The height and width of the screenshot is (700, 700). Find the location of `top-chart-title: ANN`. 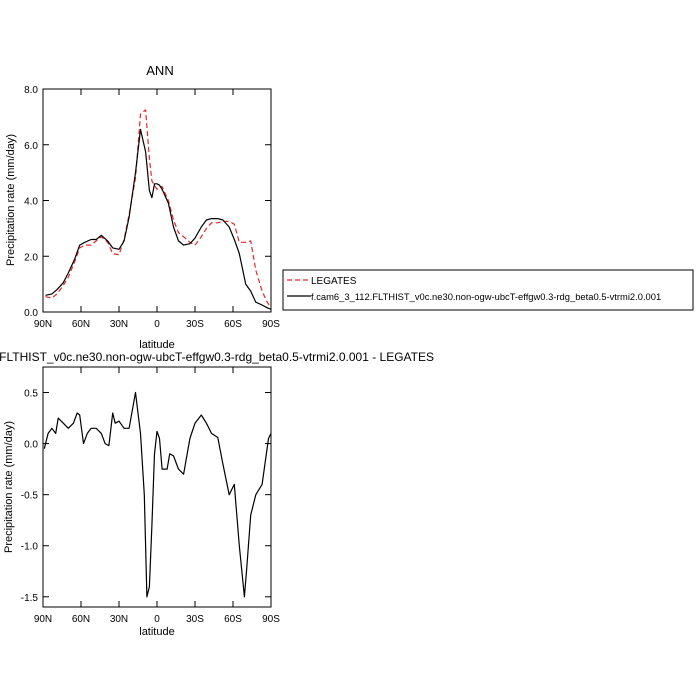

top-chart-title: ANN is located at coordinates (159, 70).